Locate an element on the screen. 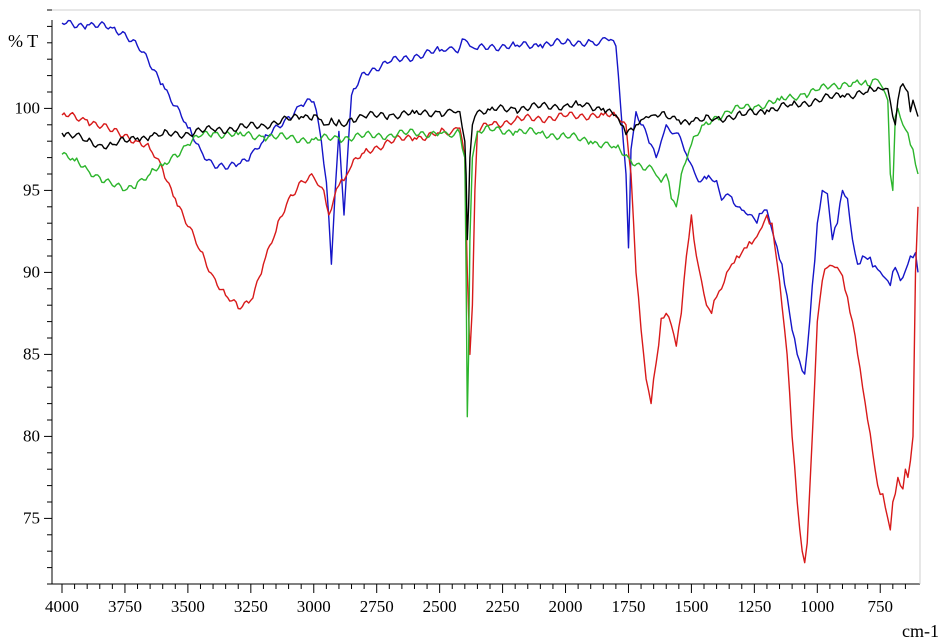  x-tick-label: 4000 is located at coordinates (62, 606).